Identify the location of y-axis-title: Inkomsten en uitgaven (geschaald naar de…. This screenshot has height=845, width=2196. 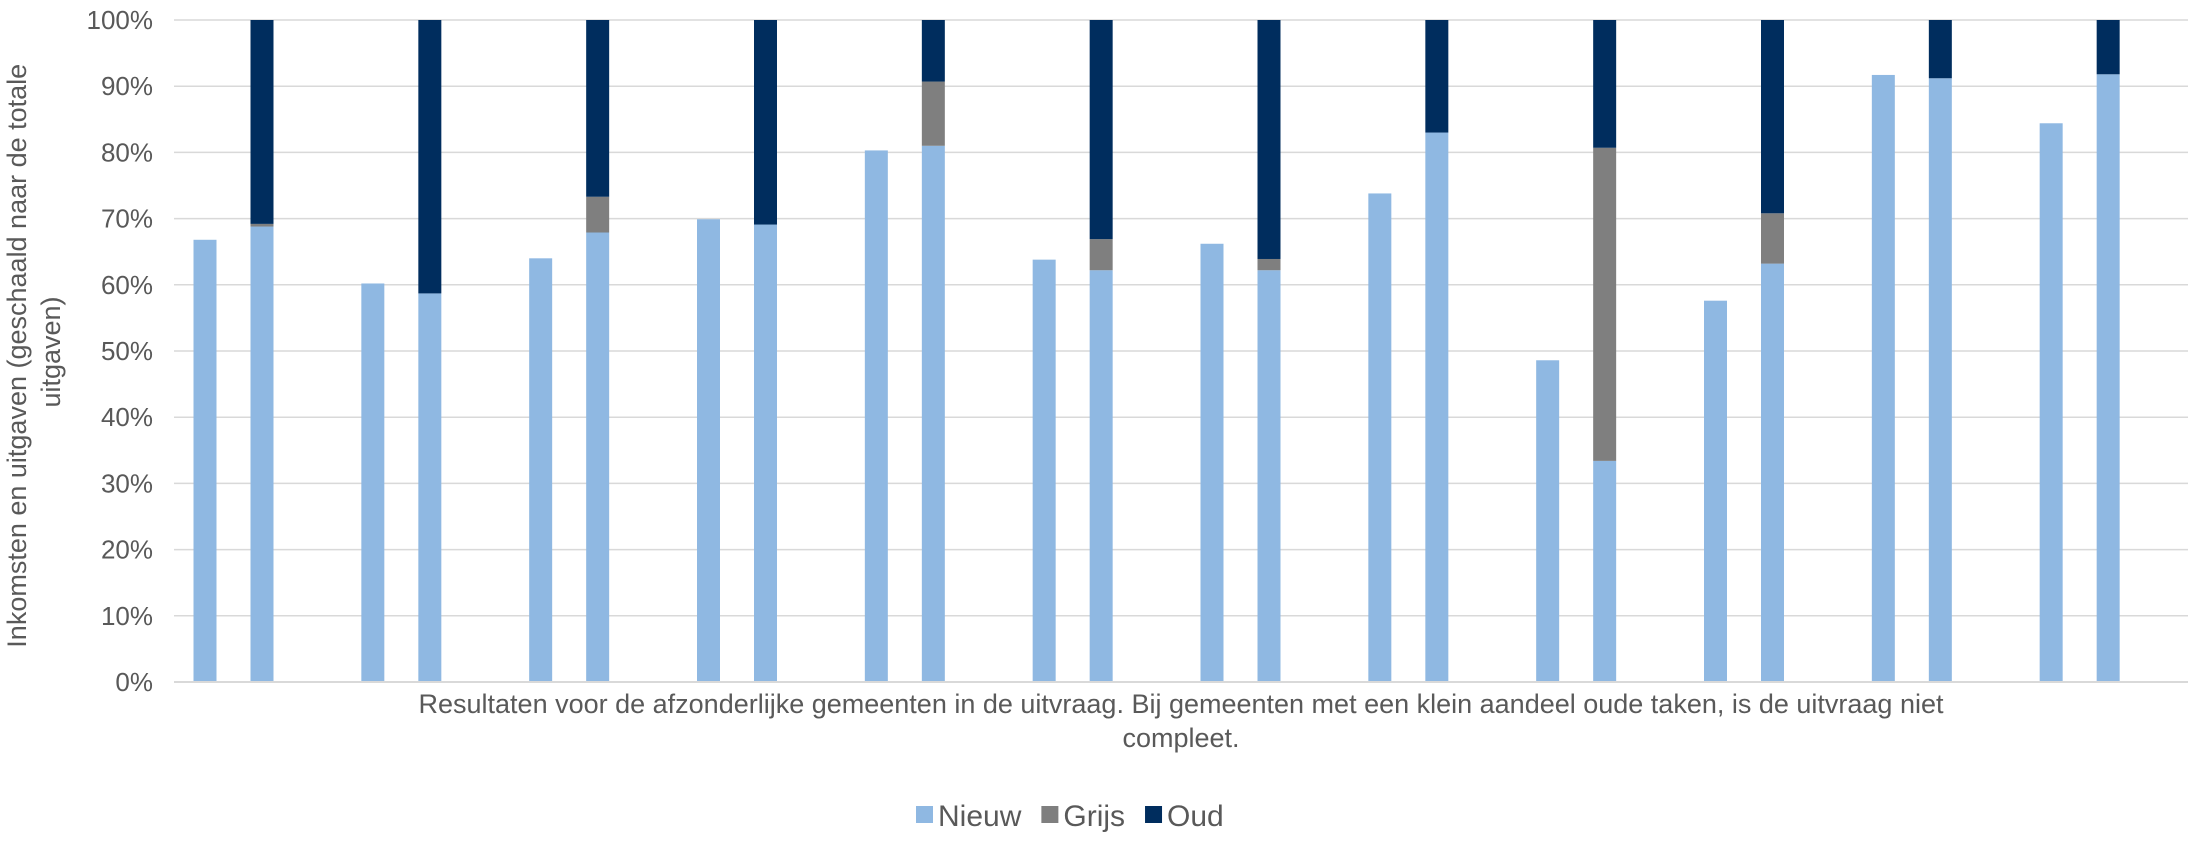
(34, 351).